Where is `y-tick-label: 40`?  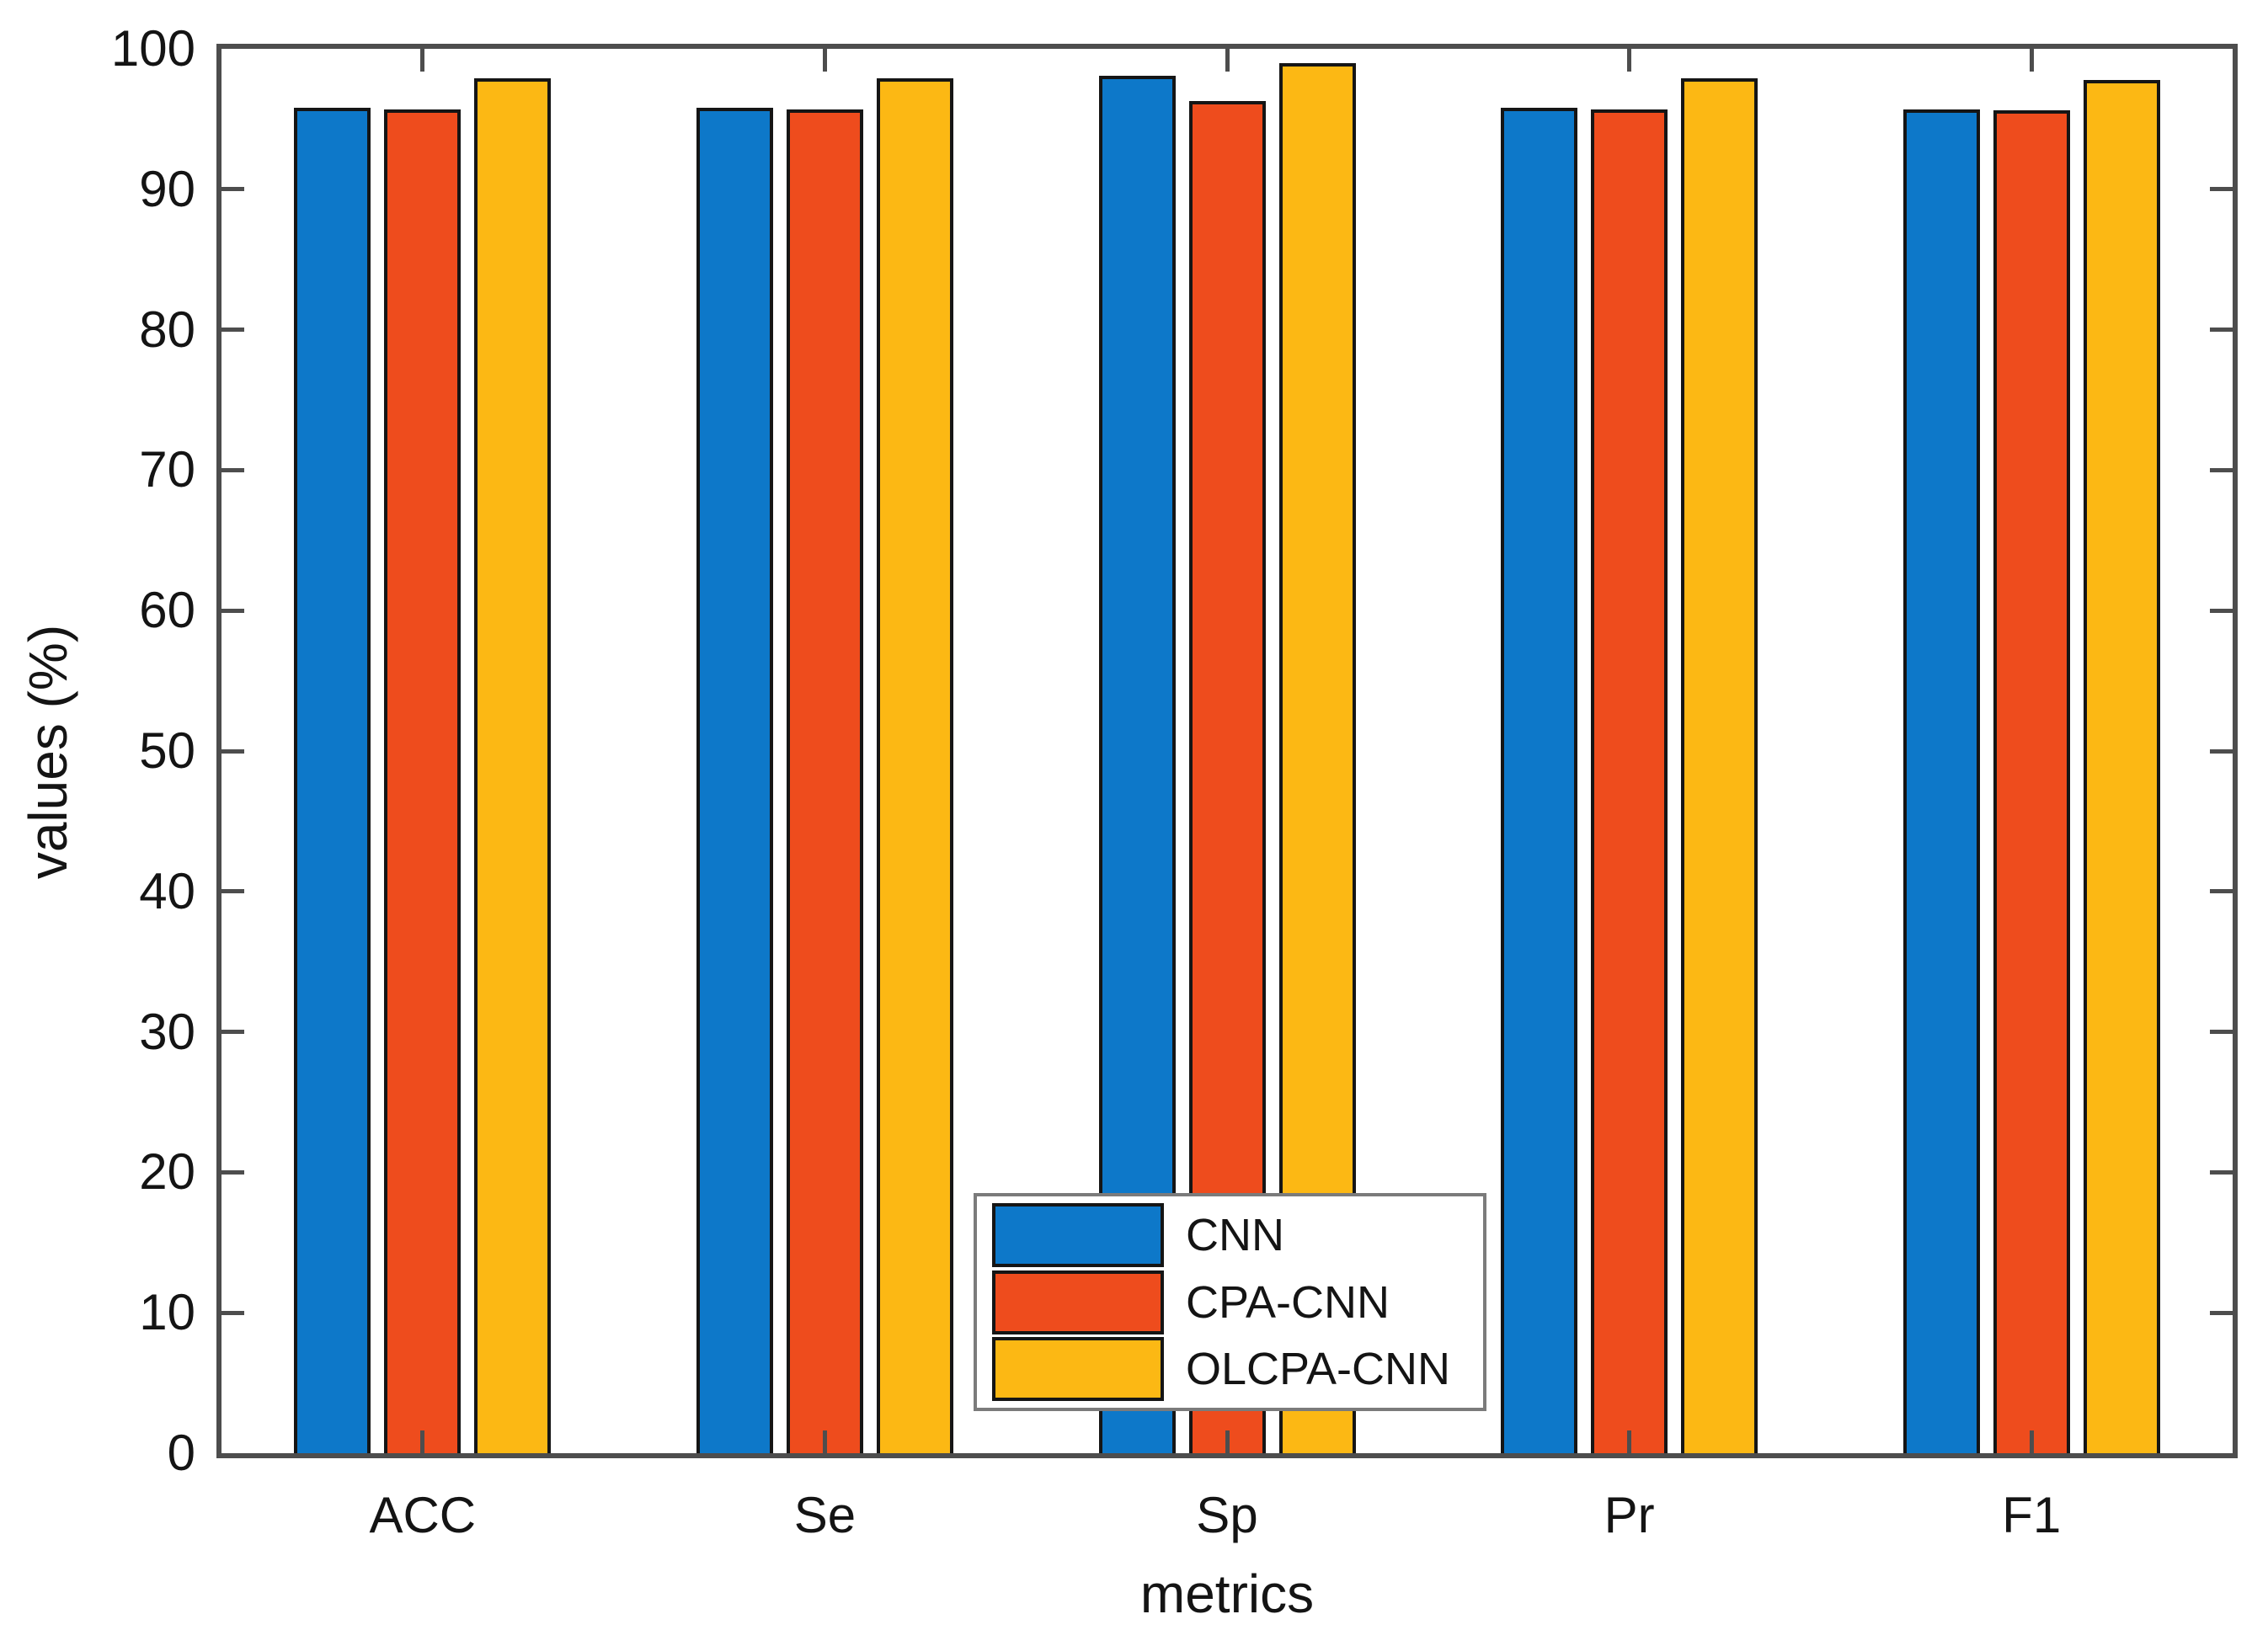
y-tick-label: 40 is located at coordinates (167, 890).